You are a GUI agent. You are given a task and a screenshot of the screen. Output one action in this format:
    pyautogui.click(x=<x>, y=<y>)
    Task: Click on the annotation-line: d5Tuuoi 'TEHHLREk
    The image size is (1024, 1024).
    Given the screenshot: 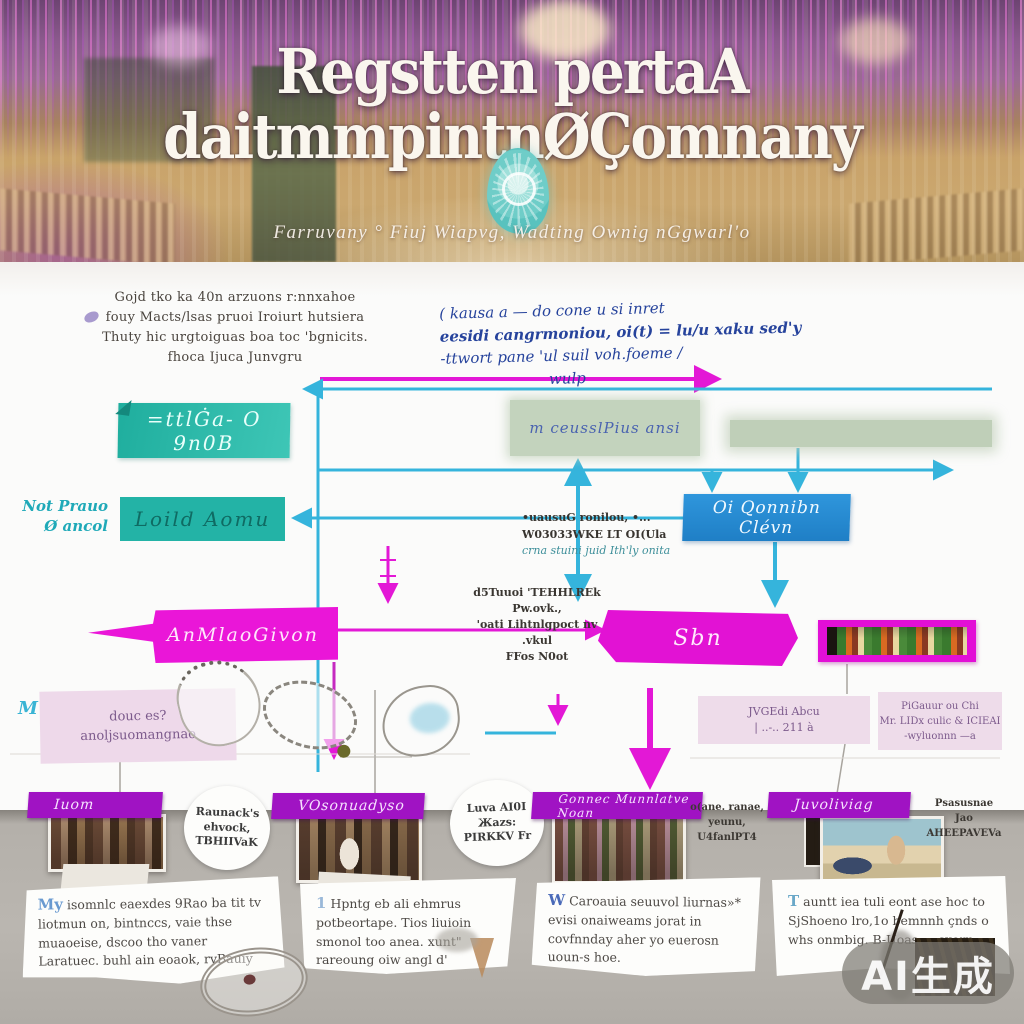 What is the action you would take?
    pyautogui.click(x=537, y=592)
    